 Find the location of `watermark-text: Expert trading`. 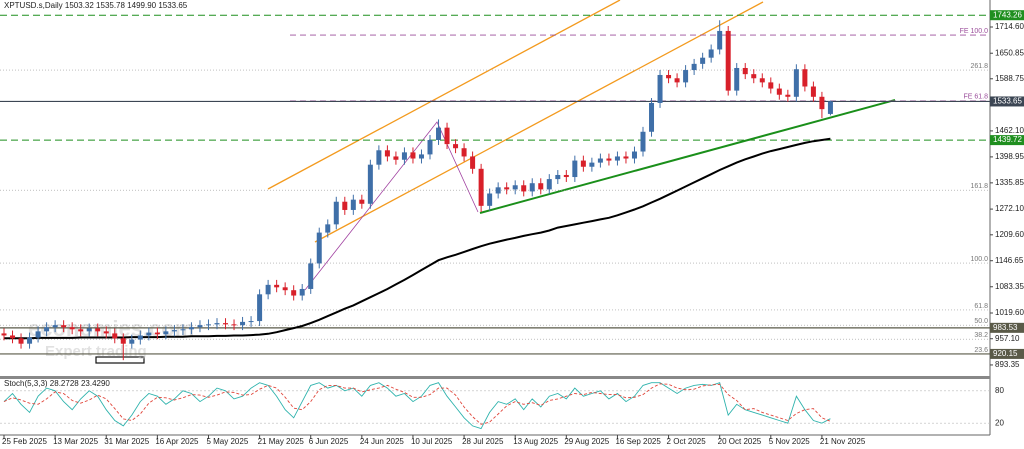

watermark-text: Expert trading is located at coordinates (96, 351).